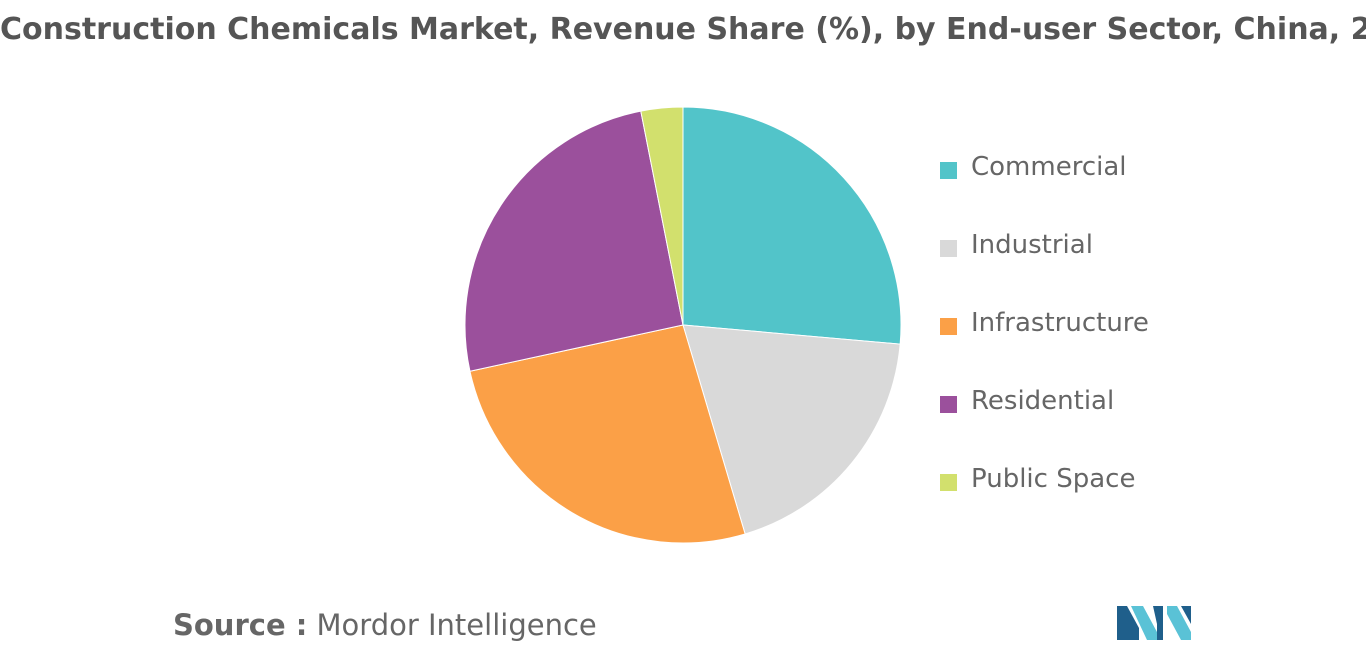  What do you see at coordinates (791, 429) in the screenshot?
I see `pie-slice-industrial` at bounding box center [791, 429].